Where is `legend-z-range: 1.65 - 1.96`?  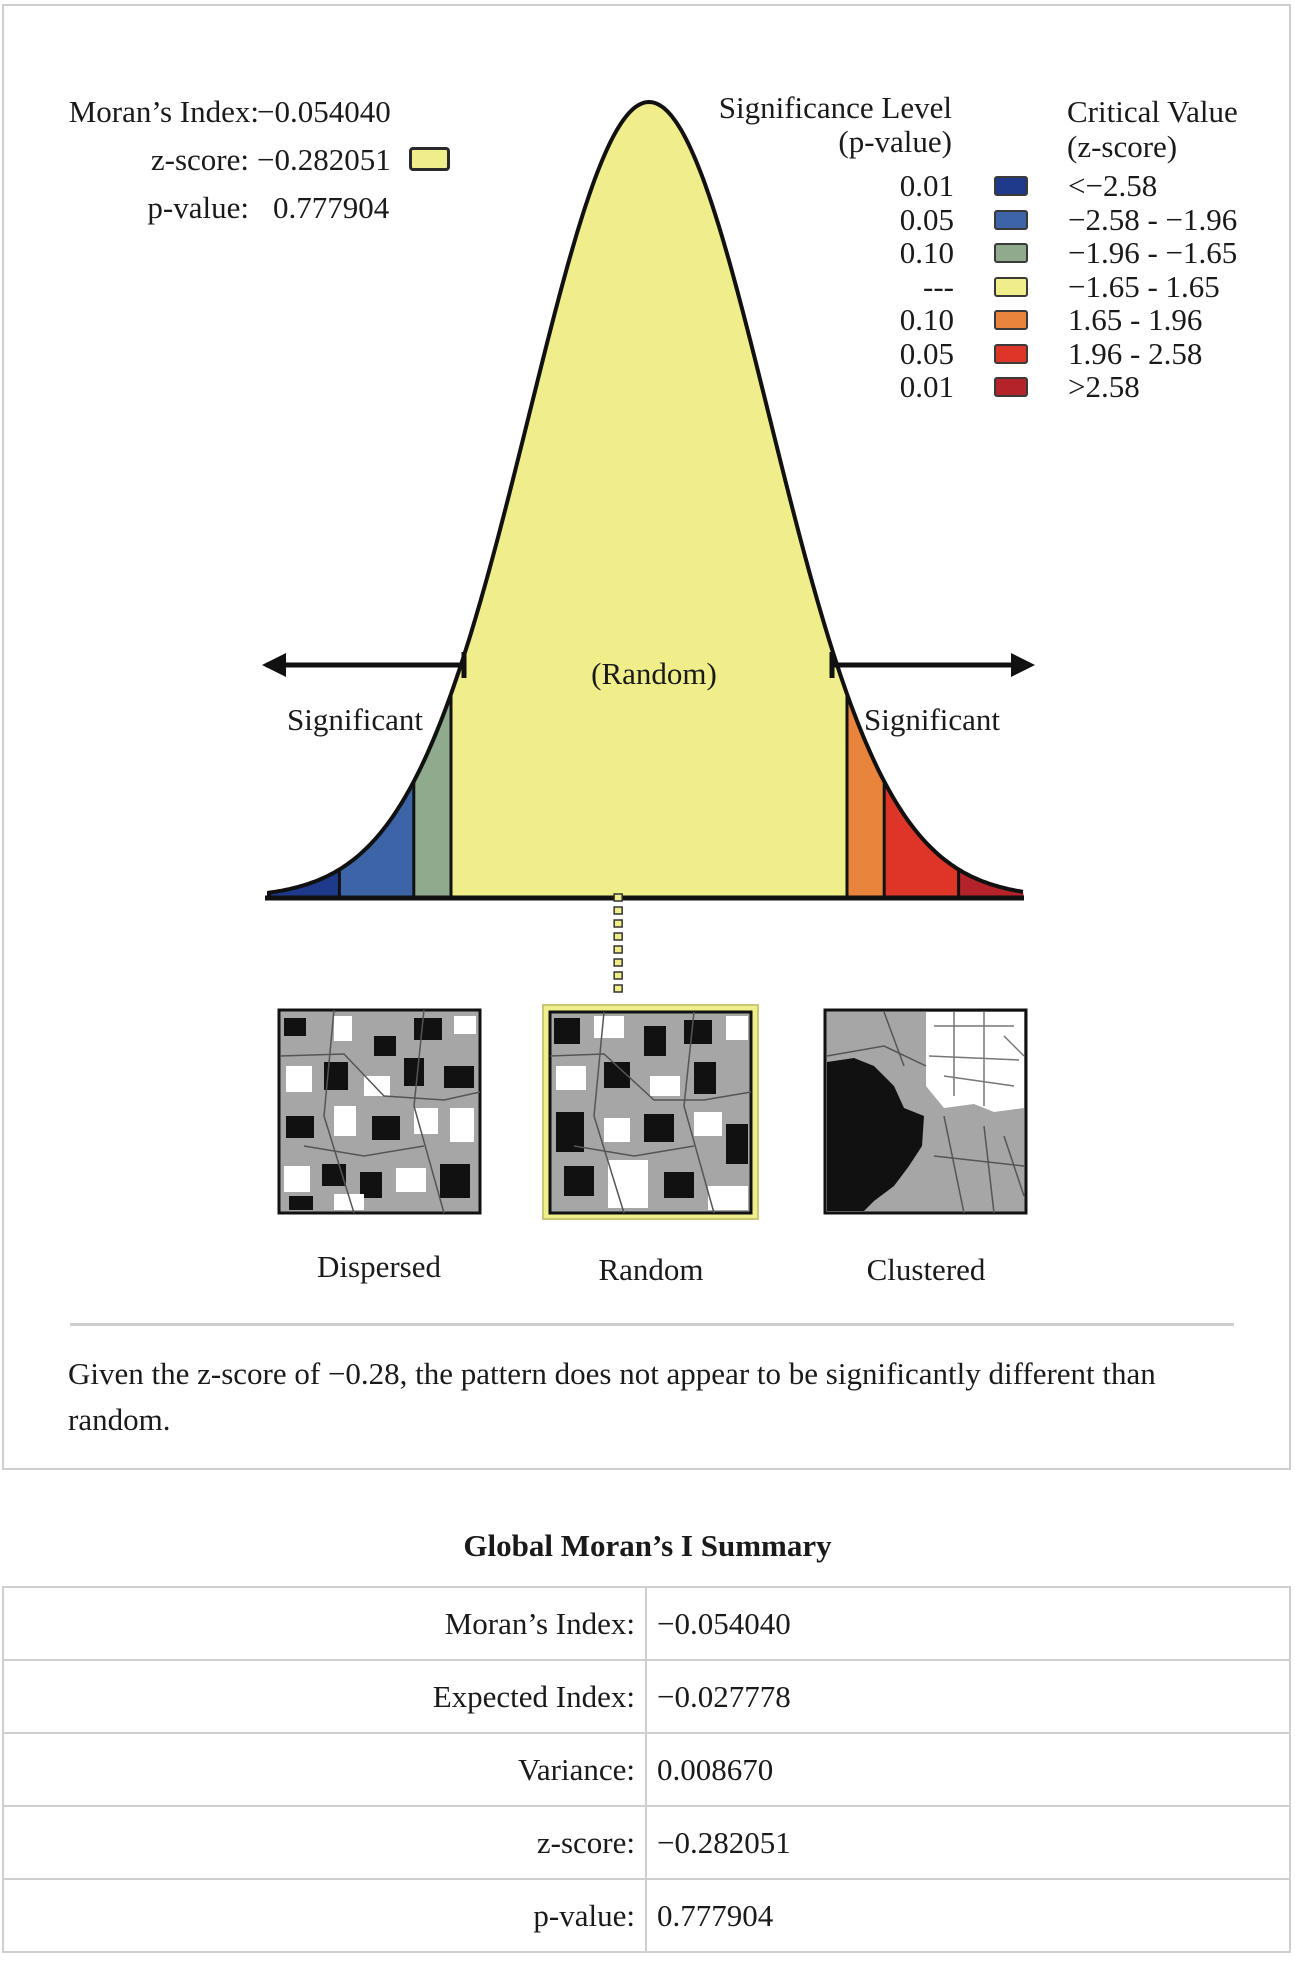 legend-z-range: 1.65 - 1.96 is located at coordinates (1135, 319).